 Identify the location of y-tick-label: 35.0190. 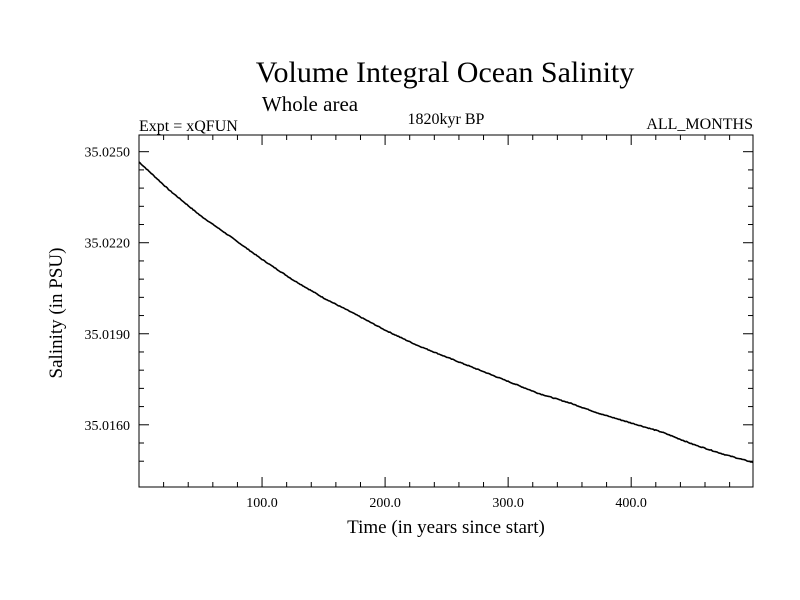
(108, 335).